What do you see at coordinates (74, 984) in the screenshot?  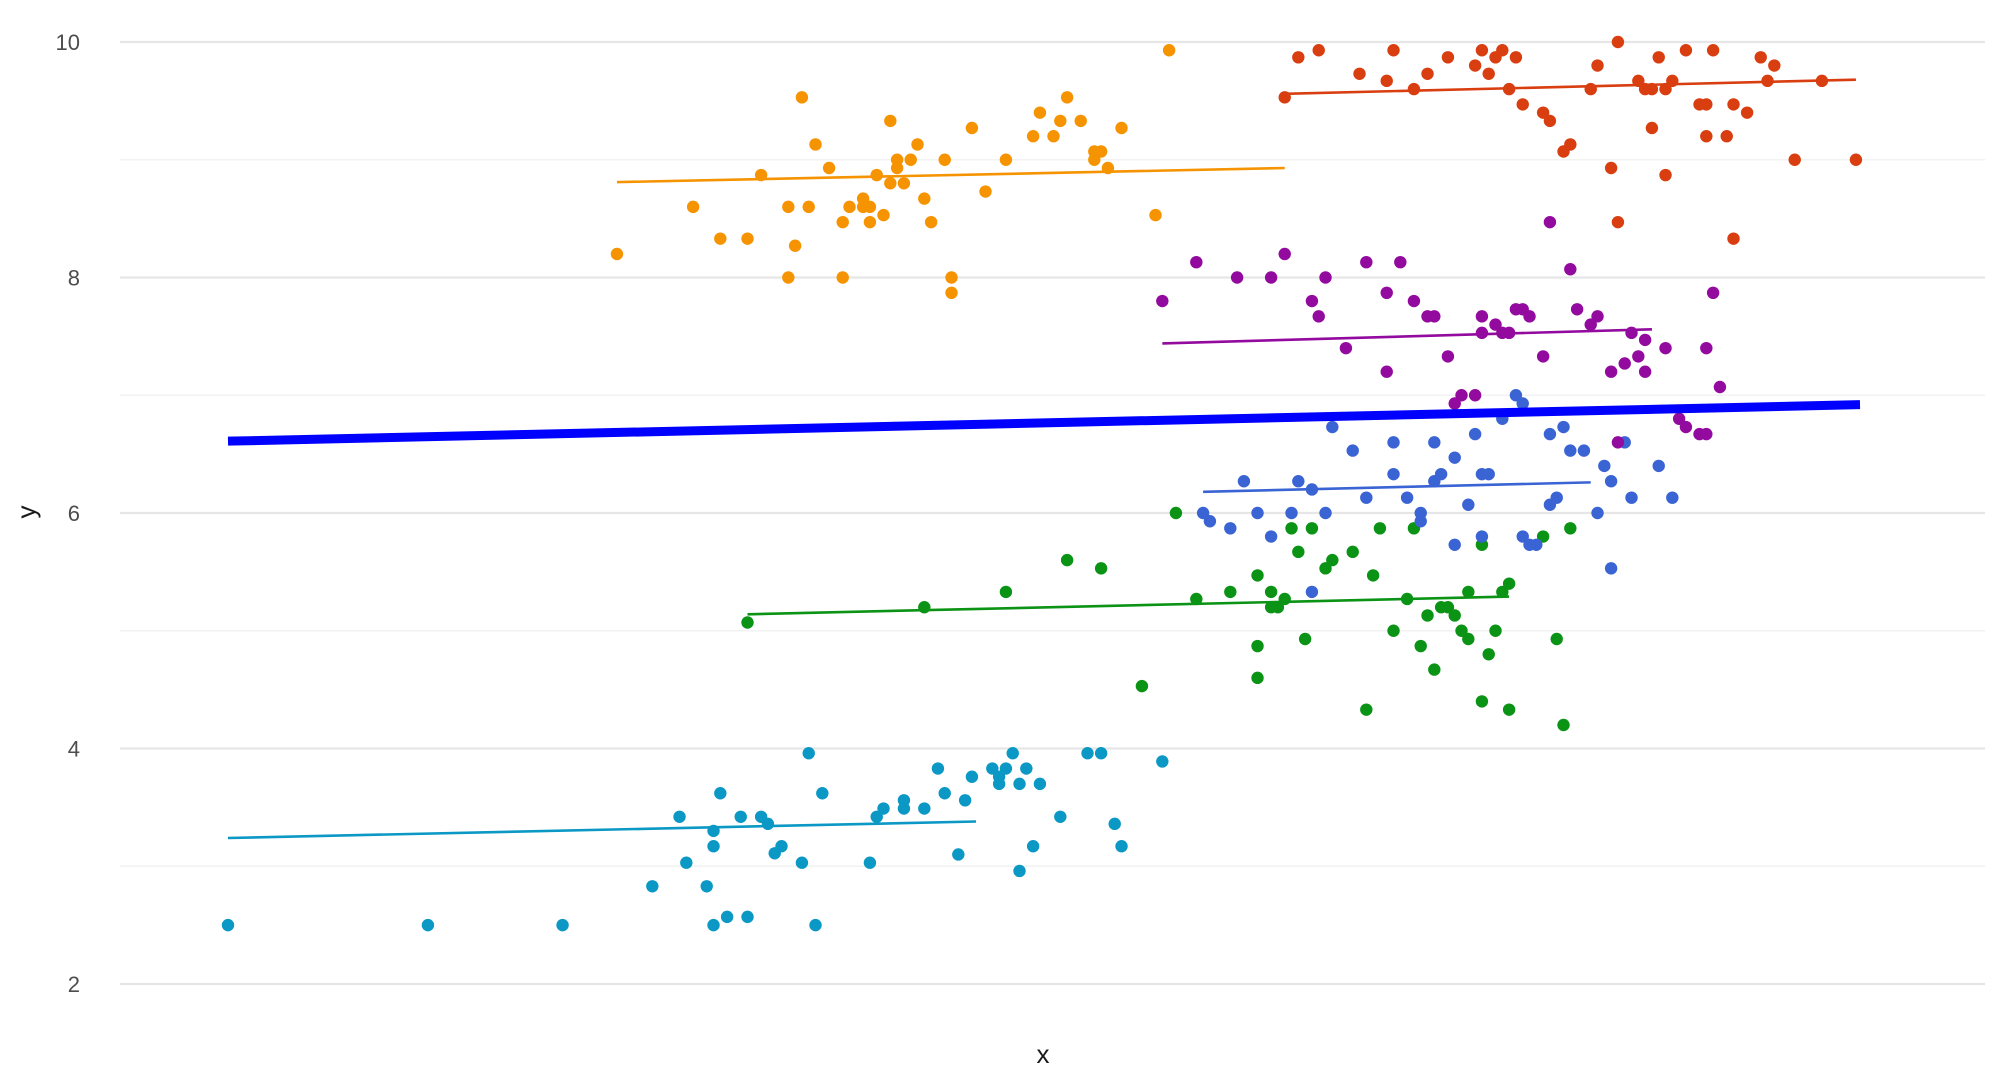 I see `y-tick-label: 2` at bounding box center [74, 984].